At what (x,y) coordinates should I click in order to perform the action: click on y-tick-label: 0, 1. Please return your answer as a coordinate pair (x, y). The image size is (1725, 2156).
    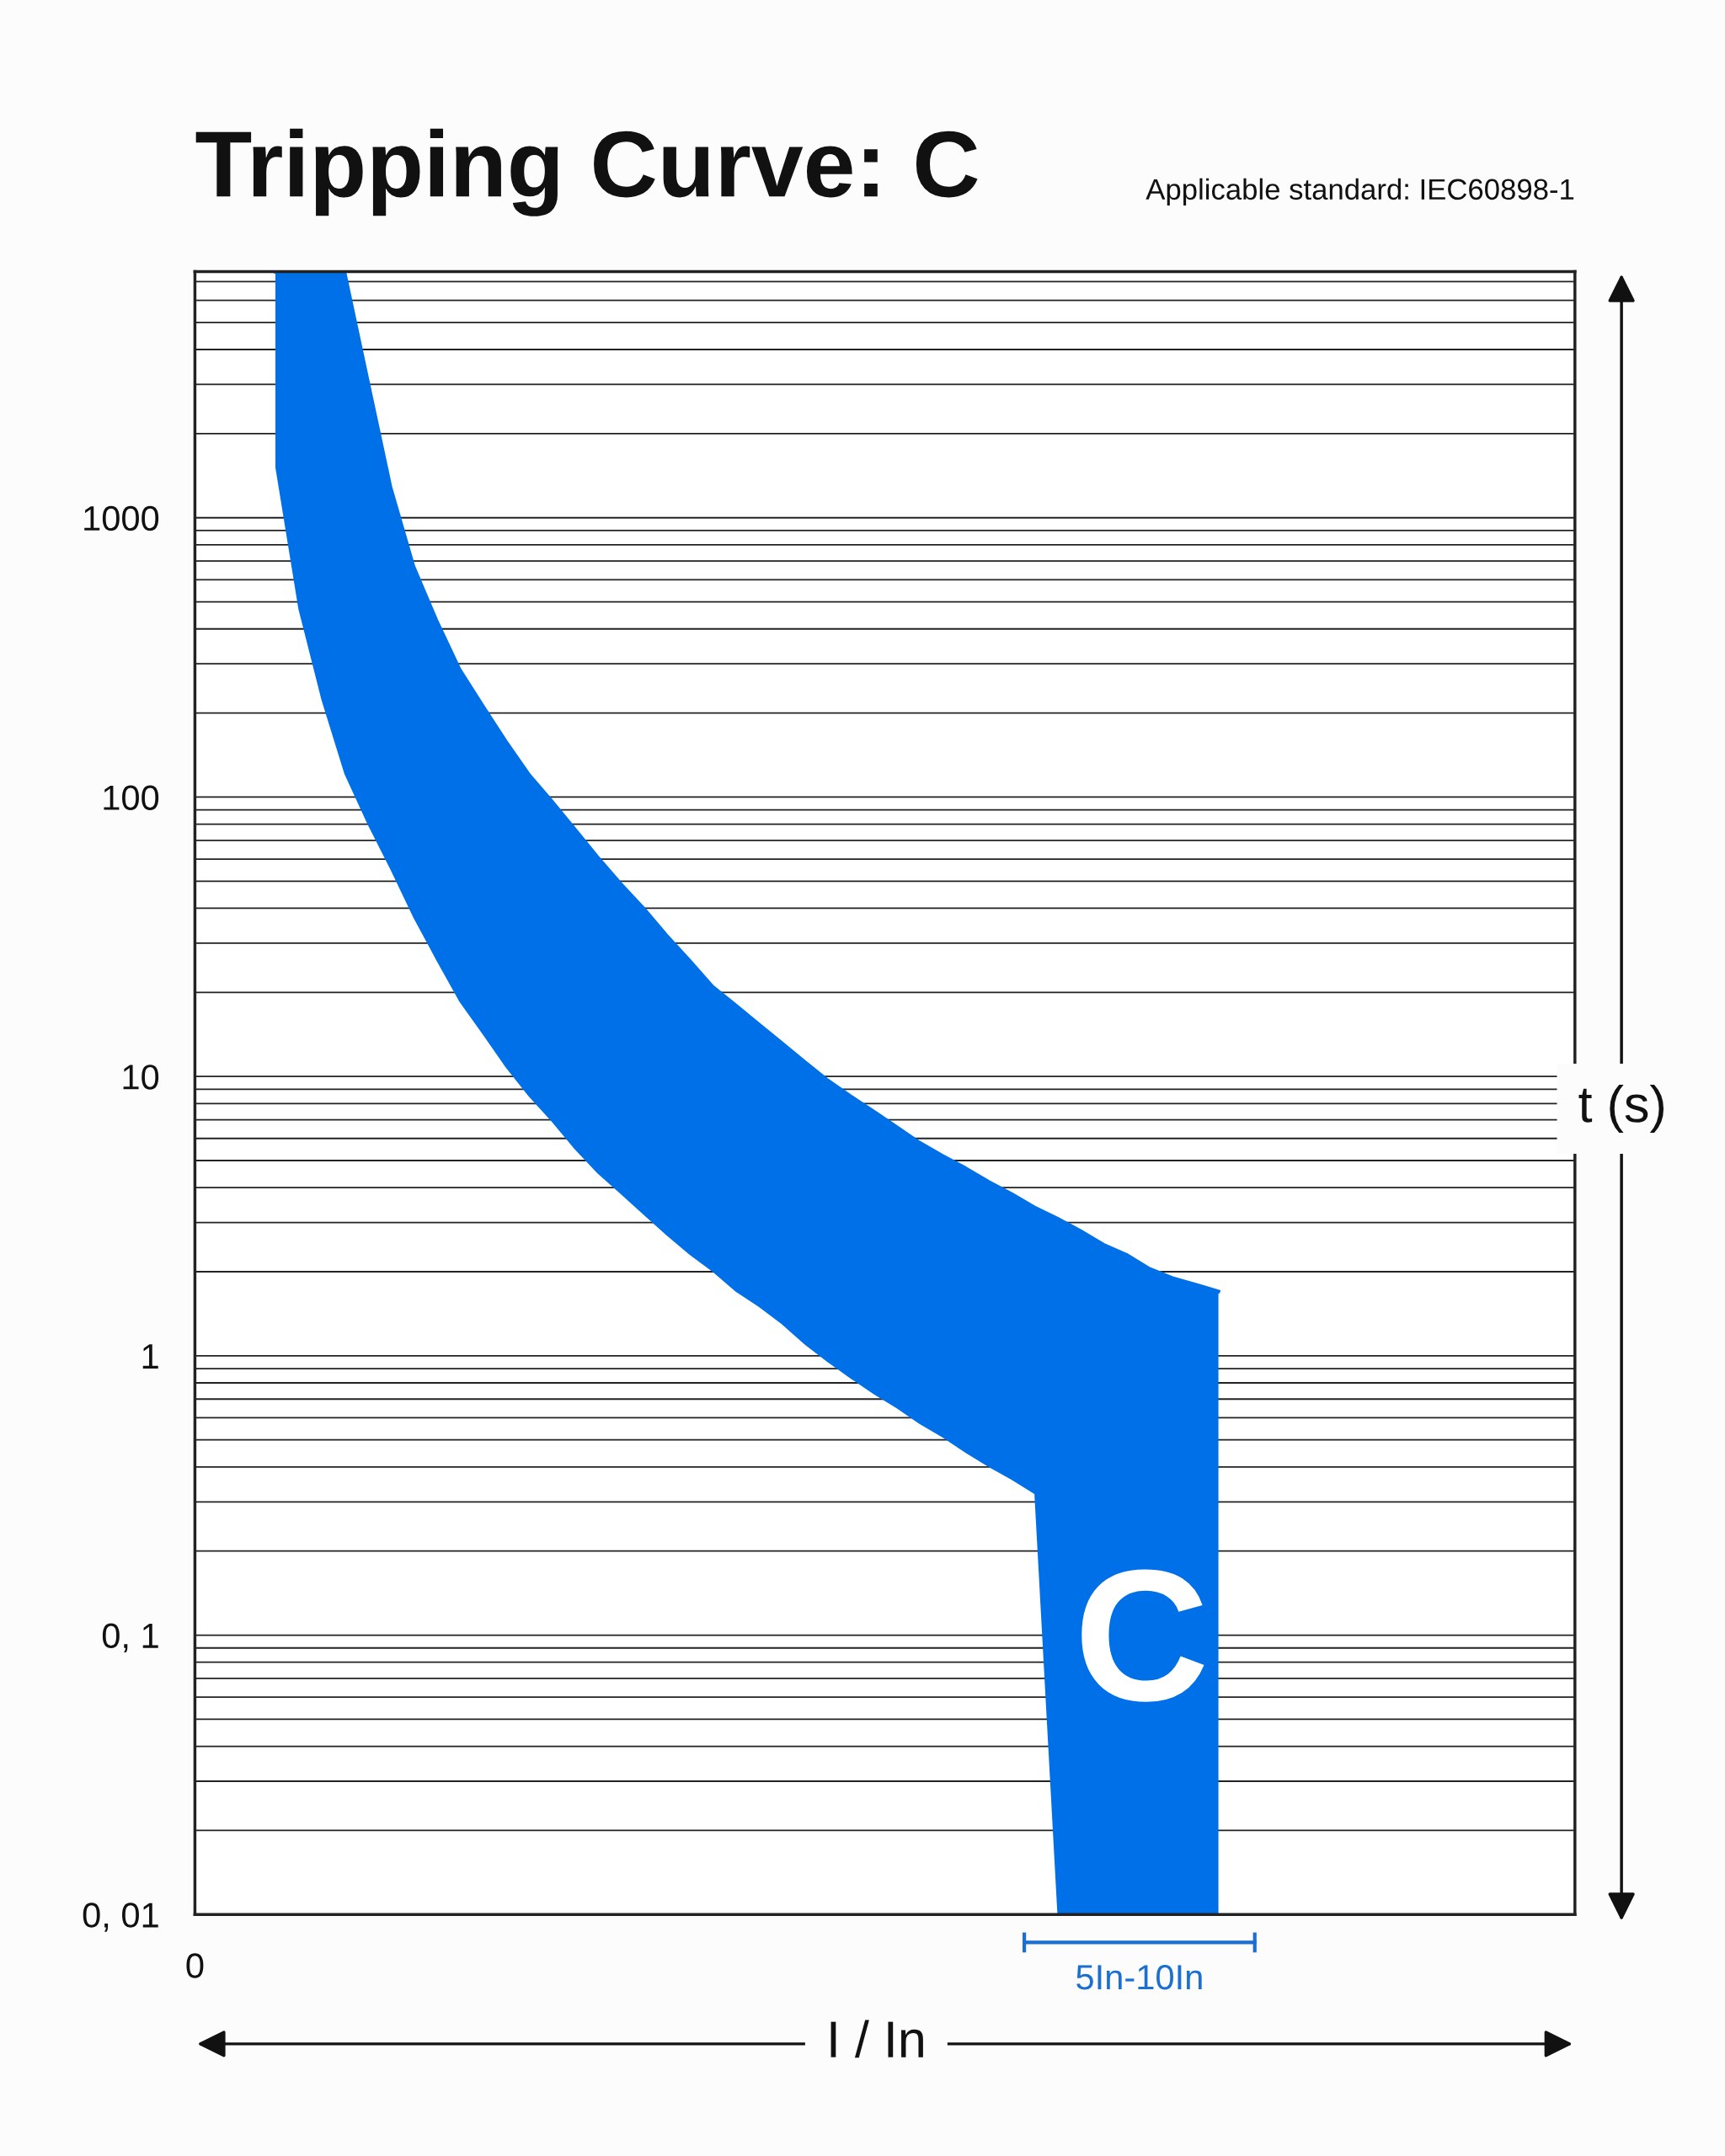
    Looking at the image, I should click on (130, 1637).